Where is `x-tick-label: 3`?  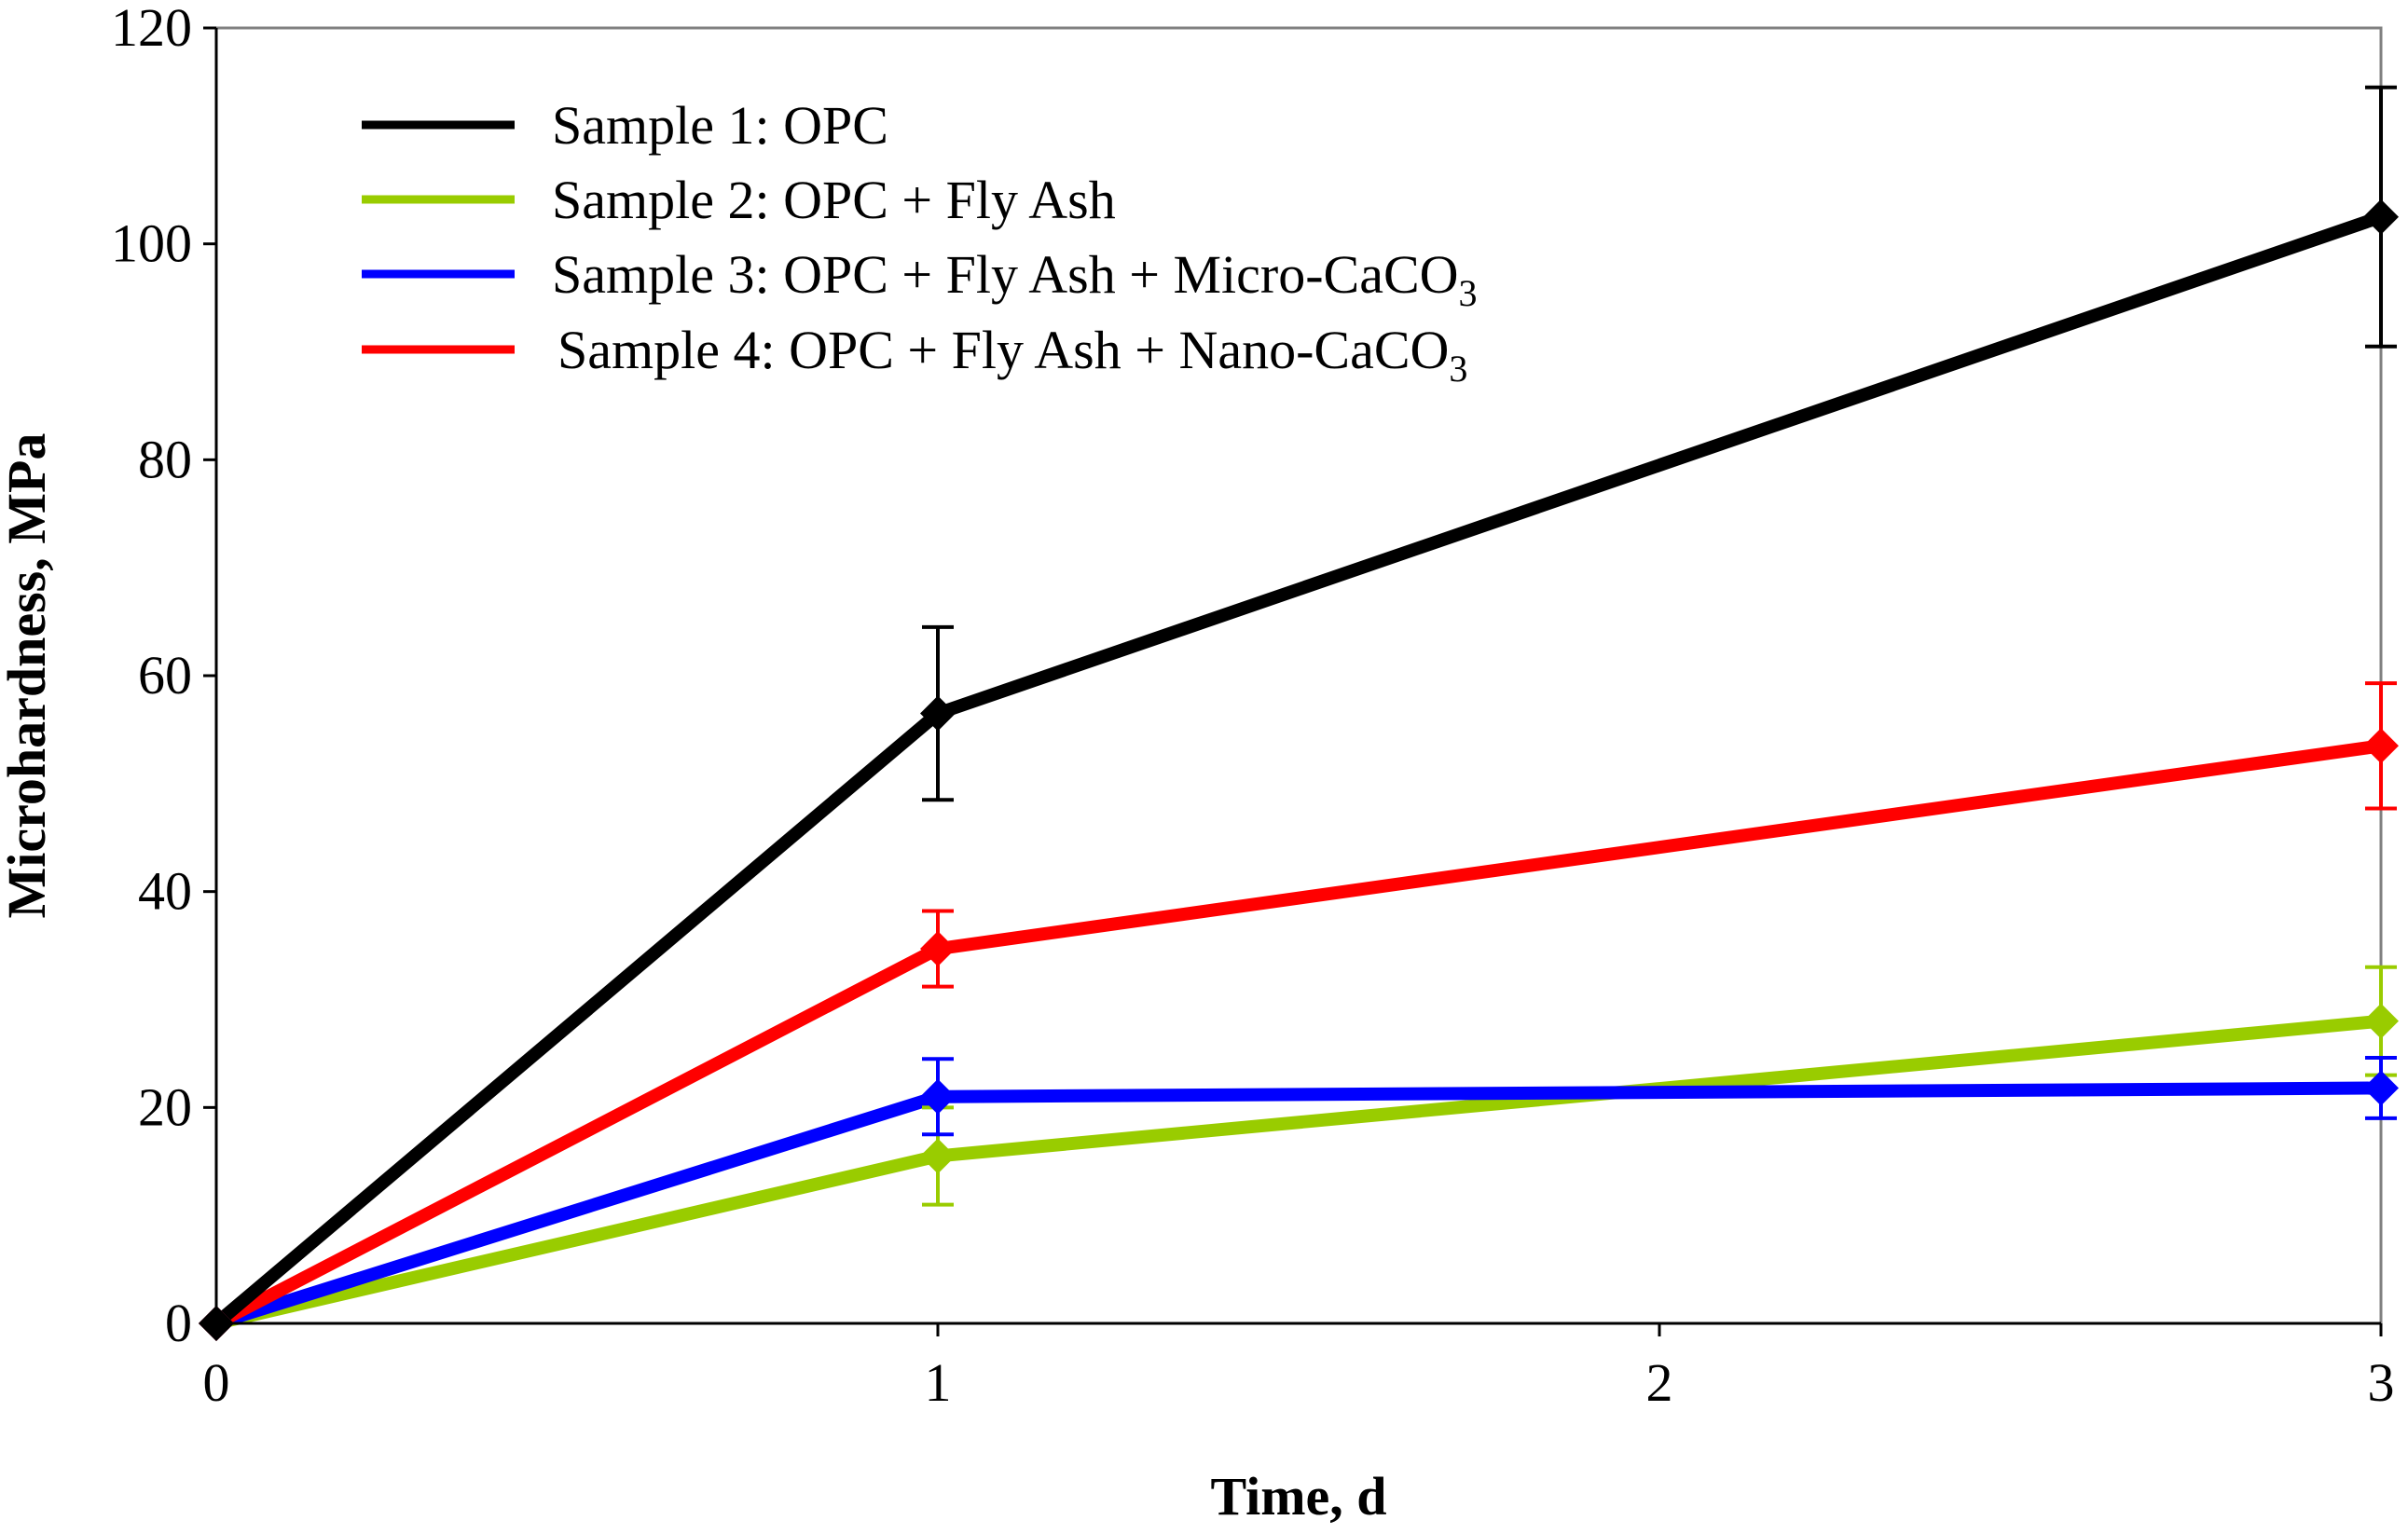
x-tick-label: 3 is located at coordinates (2381, 1382).